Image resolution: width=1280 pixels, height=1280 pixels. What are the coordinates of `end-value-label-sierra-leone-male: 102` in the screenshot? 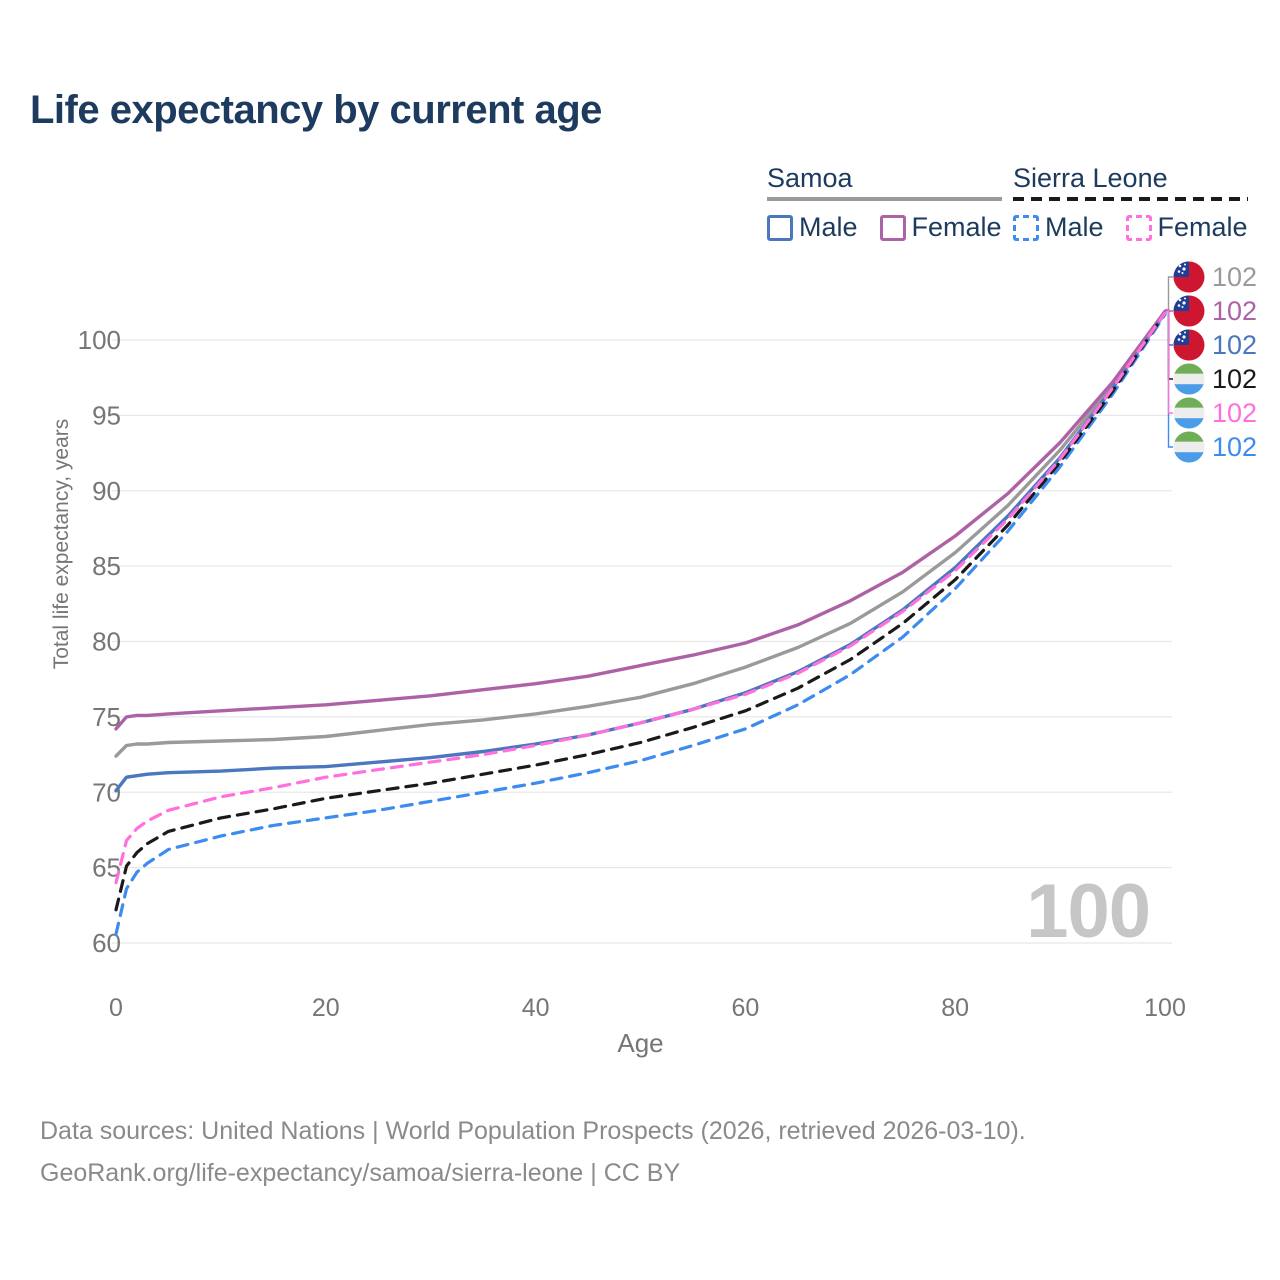 It's located at (1234, 447).